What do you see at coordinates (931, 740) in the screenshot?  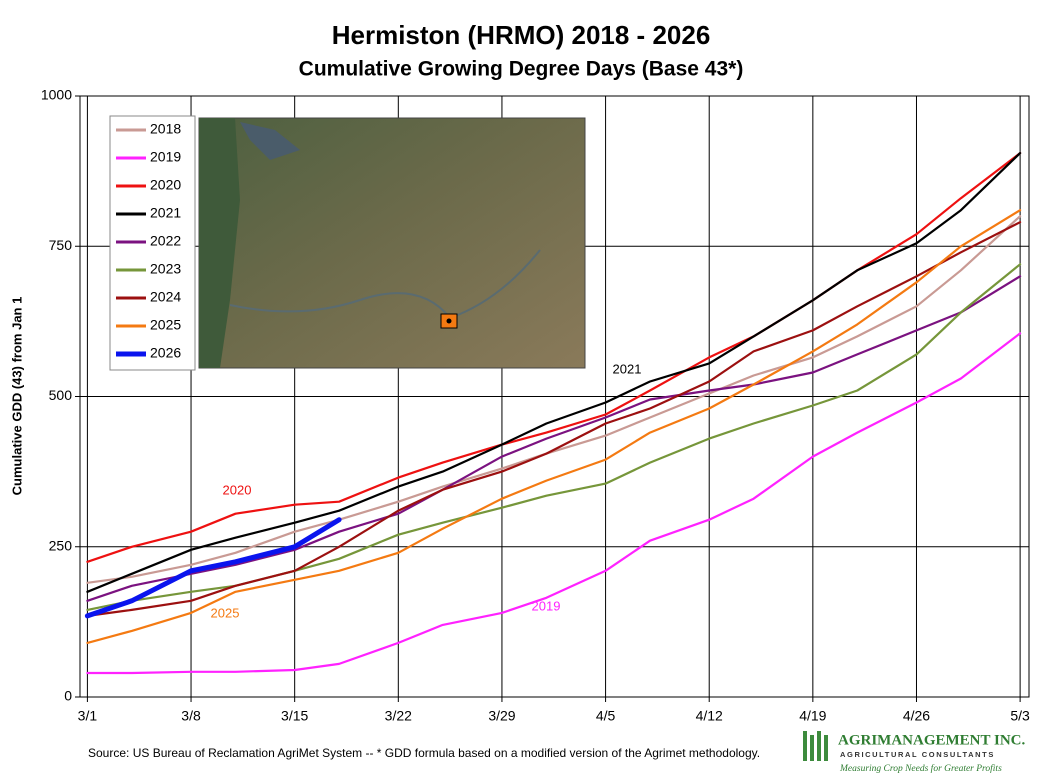 I see `logo-name: AGRIMANAGEMENT INC.` at bounding box center [931, 740].